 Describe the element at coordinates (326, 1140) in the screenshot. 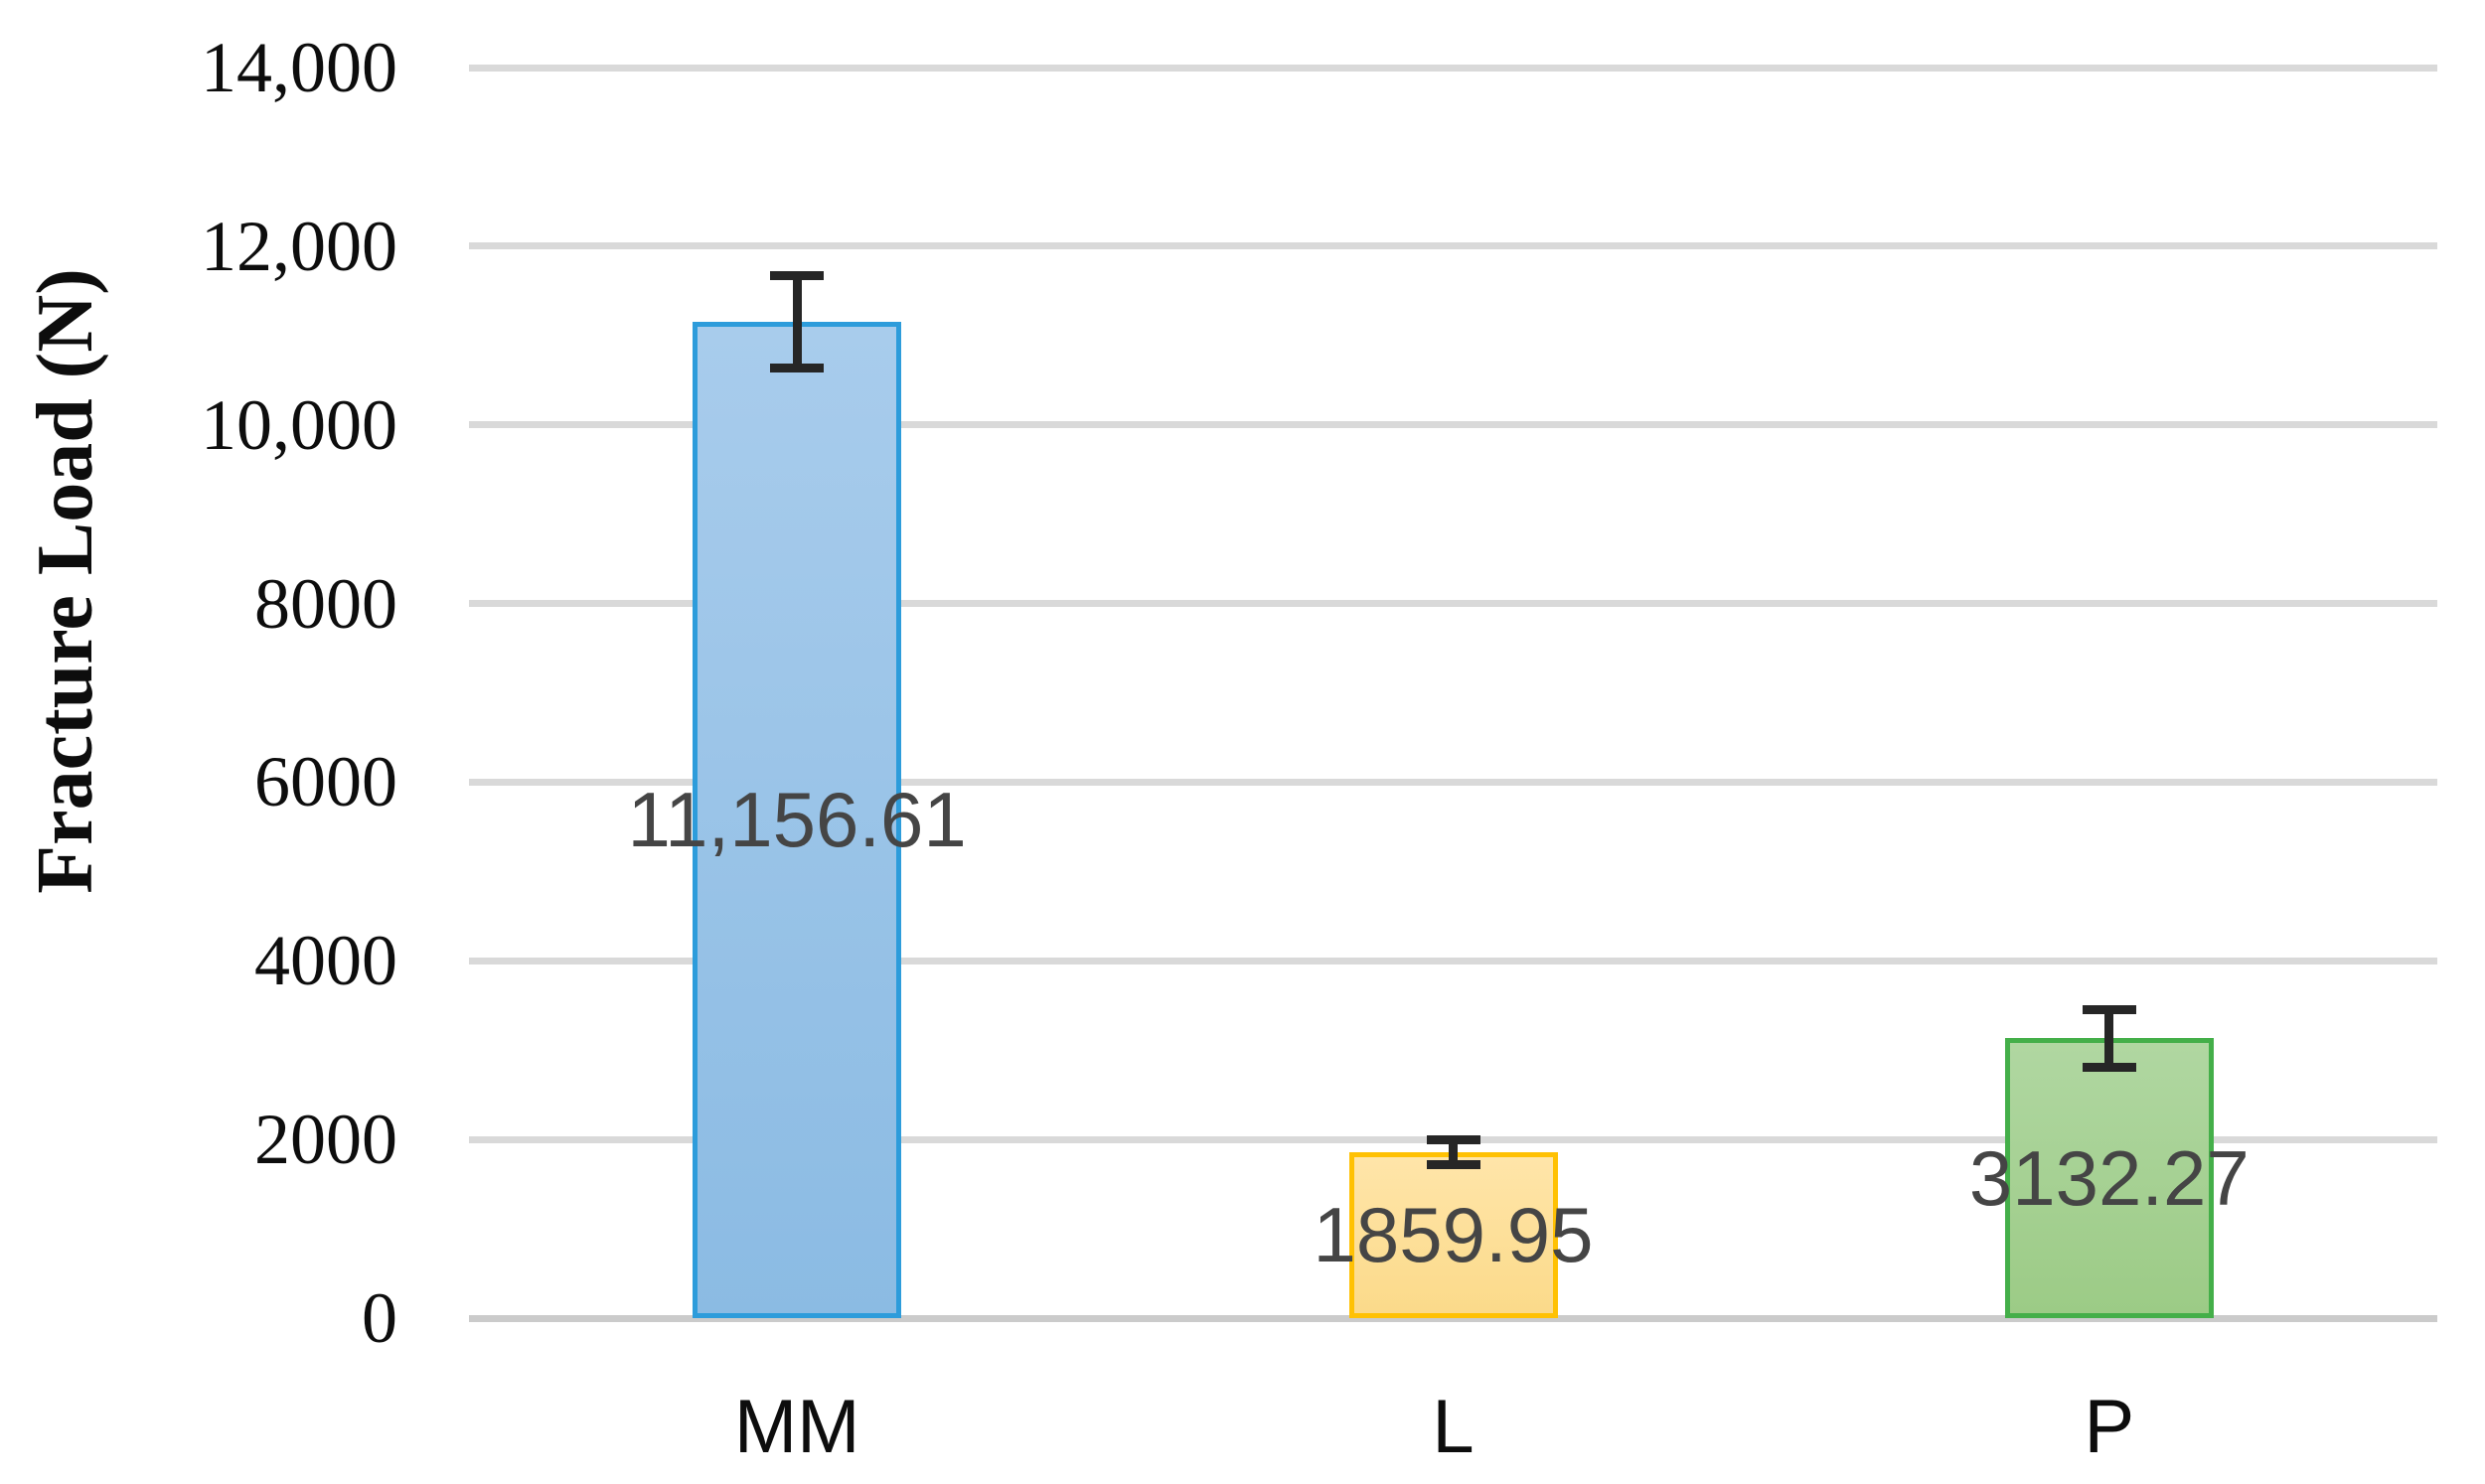

I see `y-tick-label: 2000` at that location.